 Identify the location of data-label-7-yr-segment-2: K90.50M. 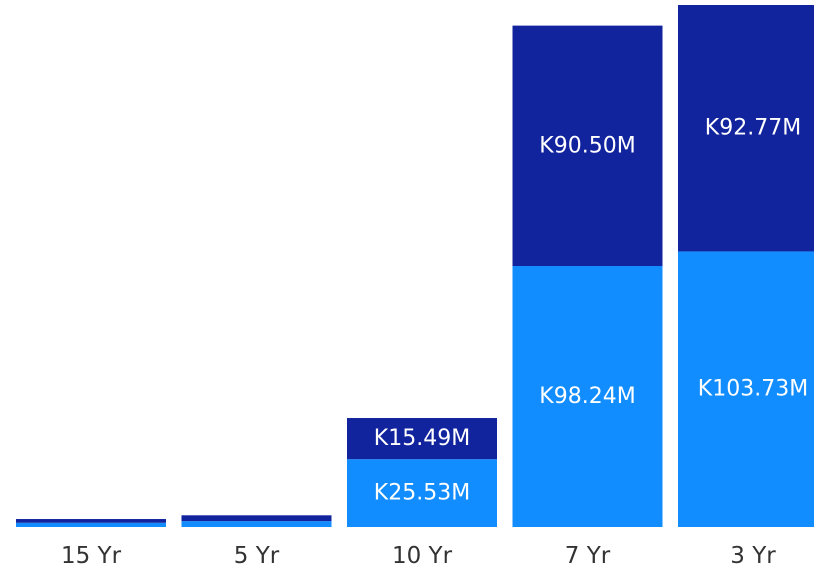
(587, 145).